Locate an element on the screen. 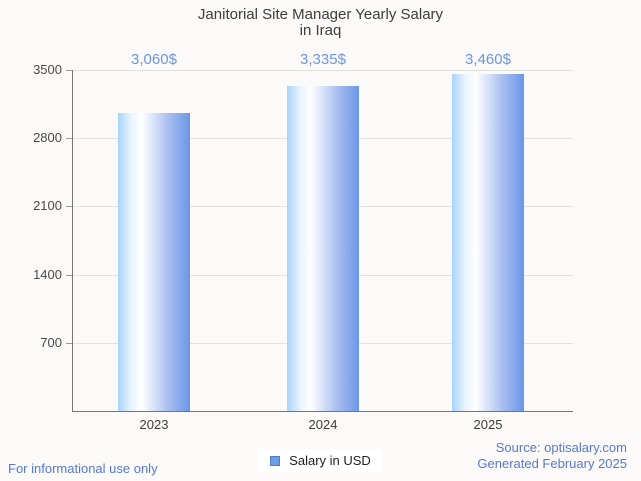 The width and height of the screenshot is (641, 481). y-tick-label: 700 is located at coordinates (51, 342).